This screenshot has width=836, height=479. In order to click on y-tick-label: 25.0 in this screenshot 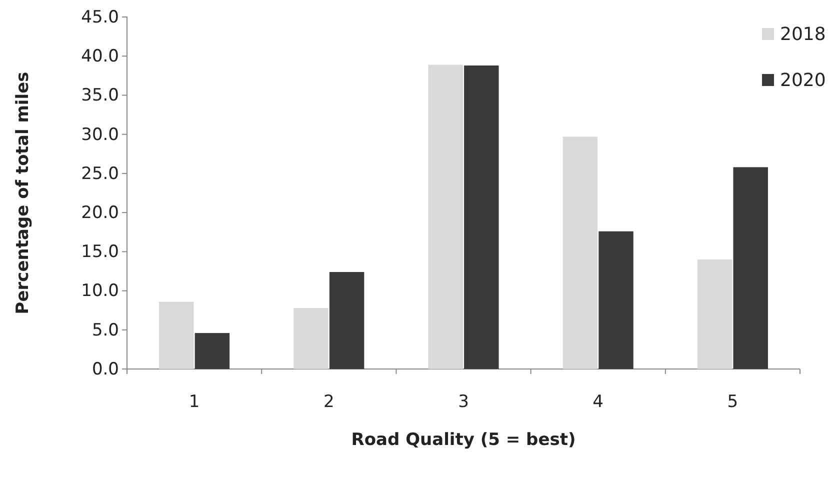, I will do `click(100, 174)`.